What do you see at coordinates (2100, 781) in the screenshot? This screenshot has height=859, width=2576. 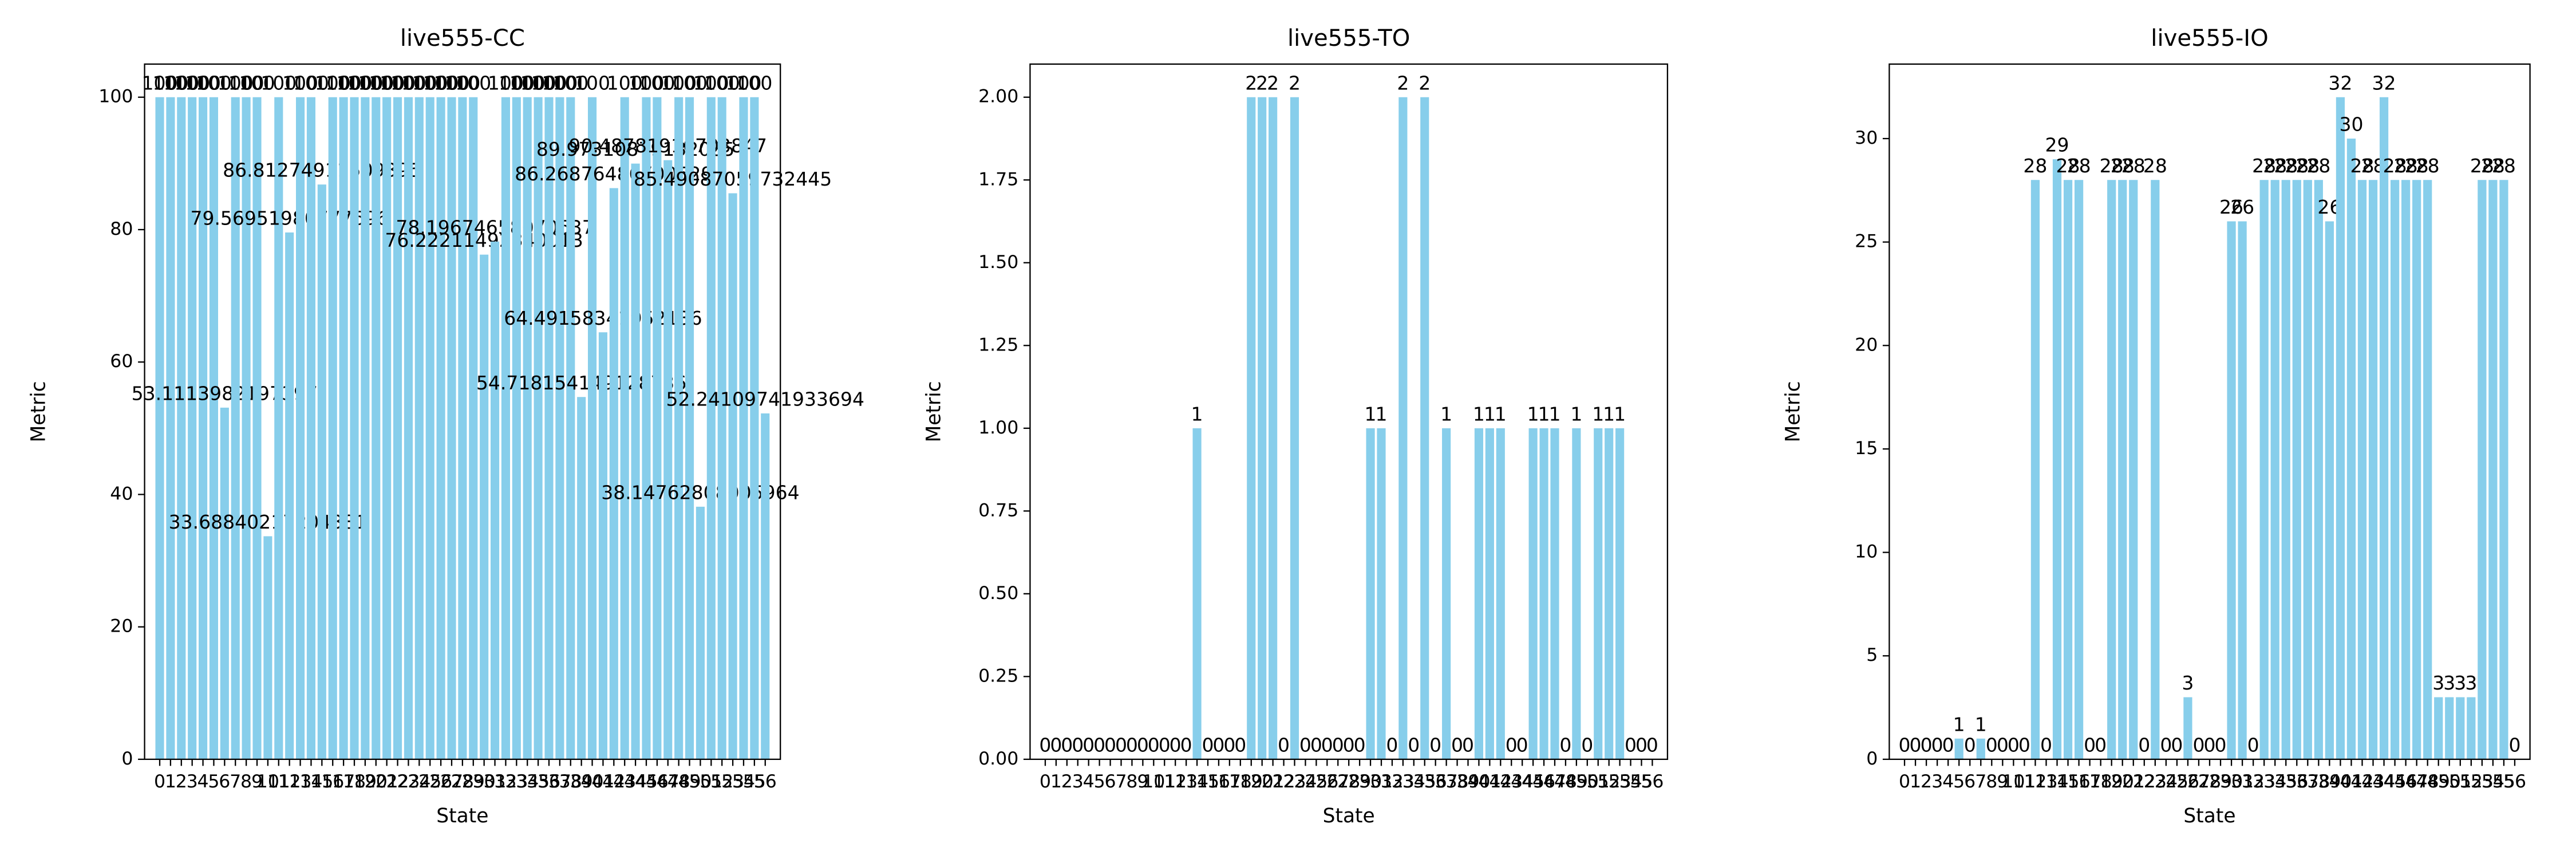 I see `x-tick-label: 18` at bounding box center [2100, 781].